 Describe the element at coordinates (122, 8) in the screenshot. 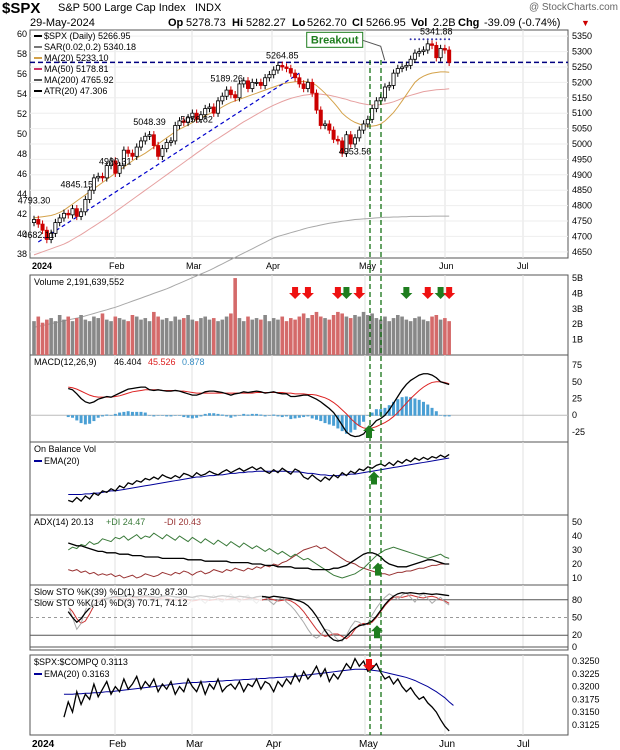

I see `symbol-name: S&P 500 Large Cap Index` at that location.